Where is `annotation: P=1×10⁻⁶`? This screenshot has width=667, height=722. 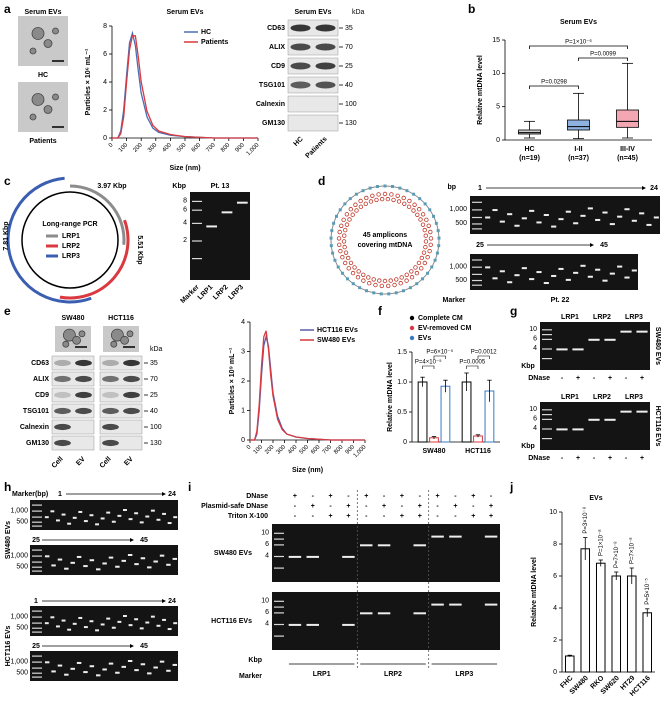 annotation: P=1×10⁻⁶ is located at coordinates (578, 42).